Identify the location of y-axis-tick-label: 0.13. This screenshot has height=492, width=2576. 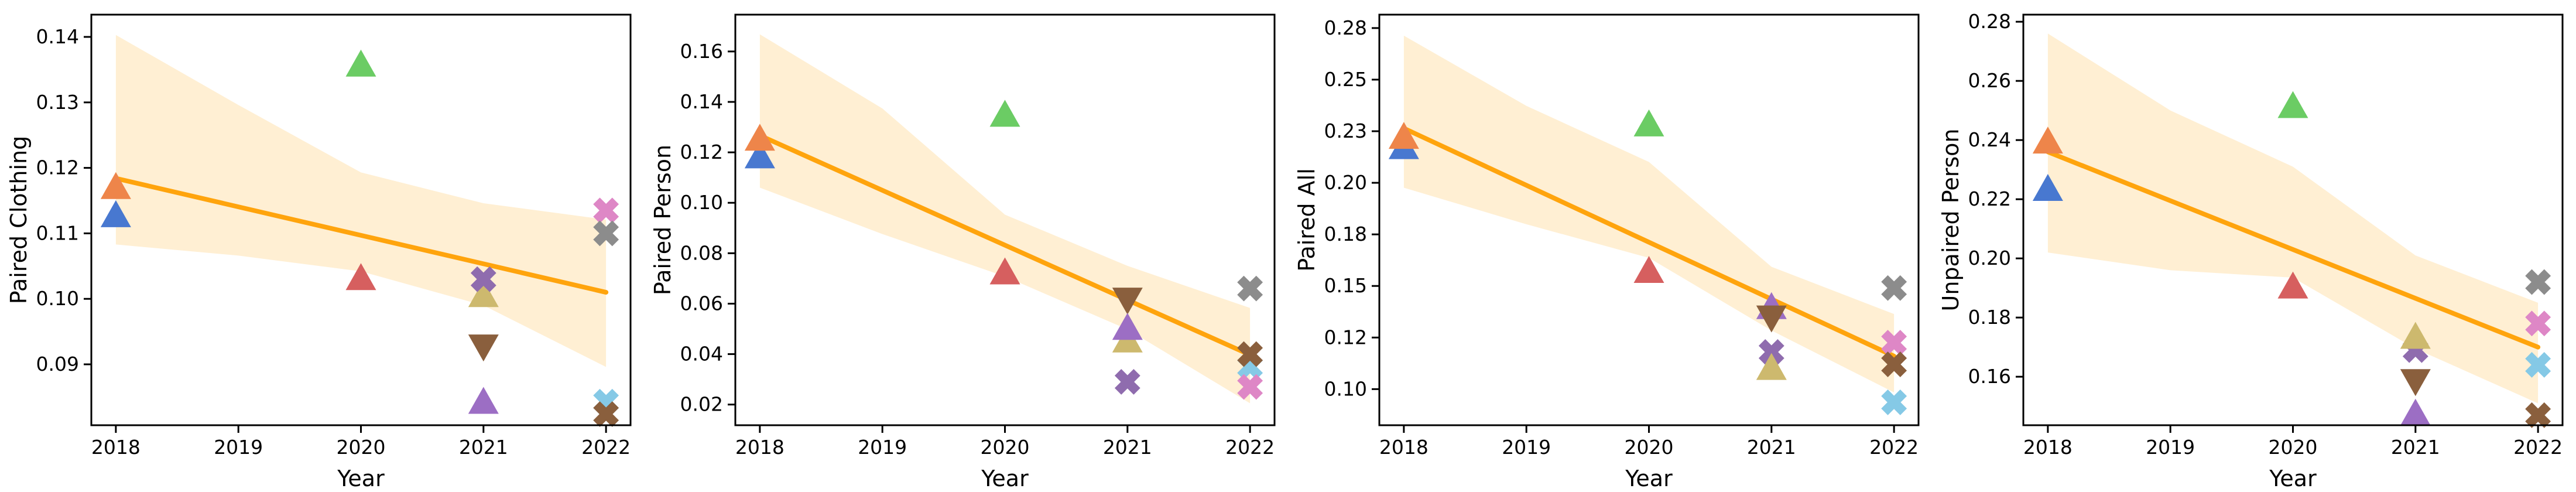
(57, 102).